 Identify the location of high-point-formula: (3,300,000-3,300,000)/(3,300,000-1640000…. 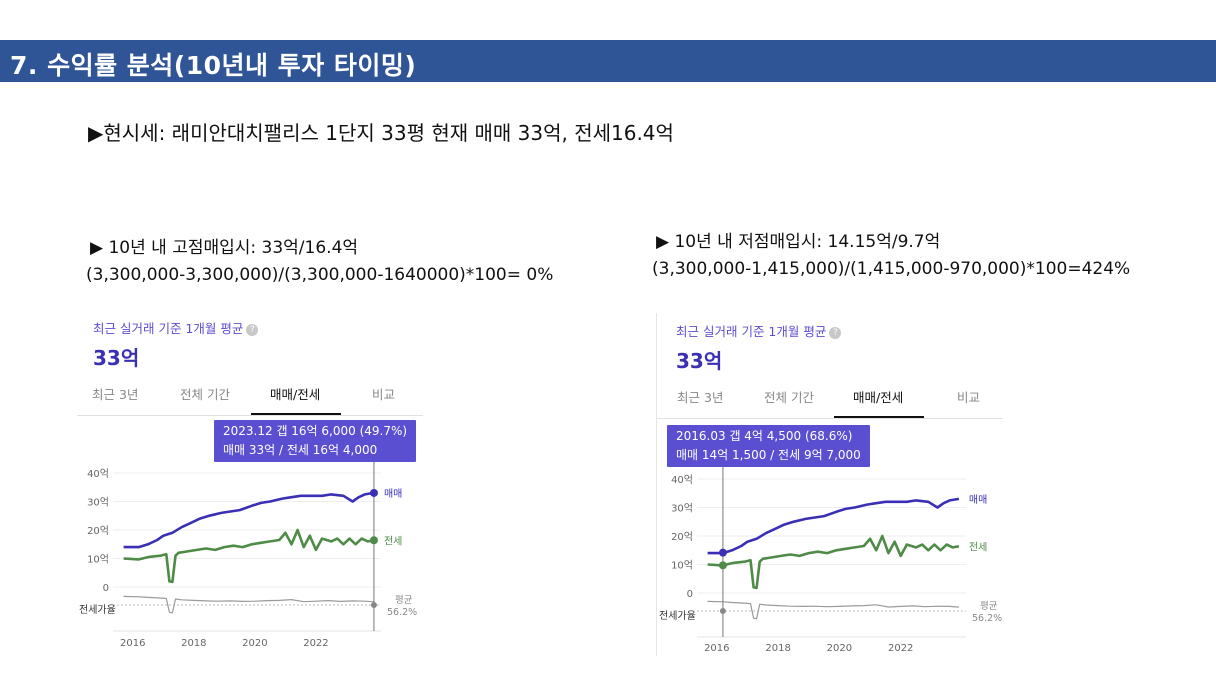
(320, 275).